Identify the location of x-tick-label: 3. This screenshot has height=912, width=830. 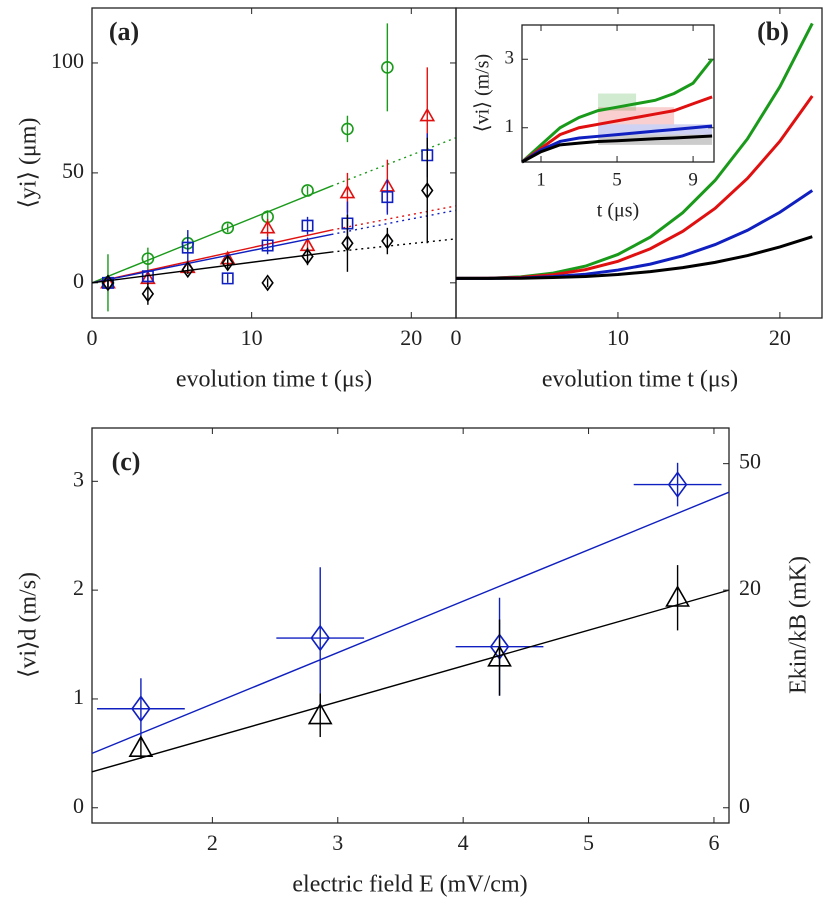
(337, 842).